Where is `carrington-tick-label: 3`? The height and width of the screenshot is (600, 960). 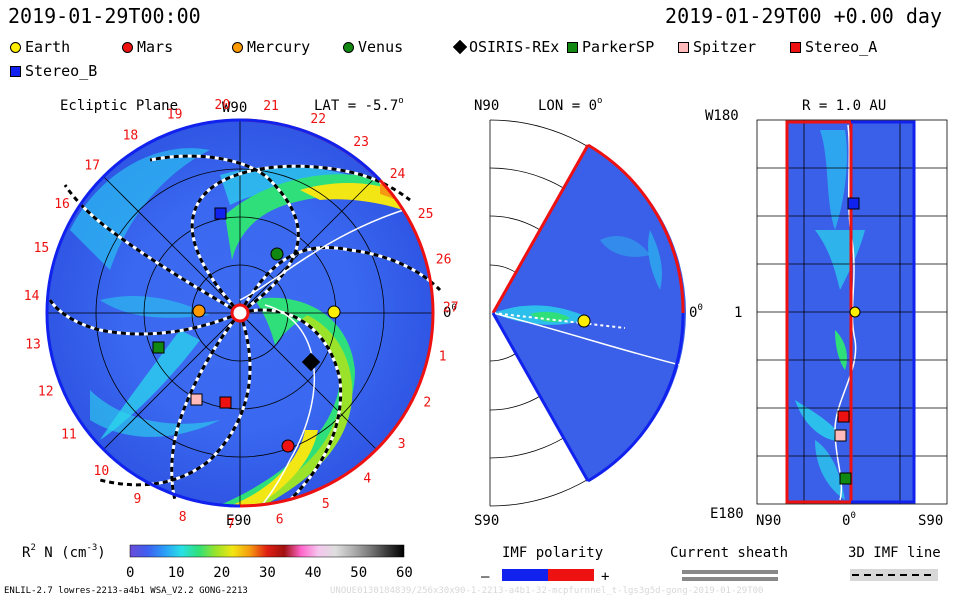
carrington-tick-label: 3 is located at coordinates (402, 444).